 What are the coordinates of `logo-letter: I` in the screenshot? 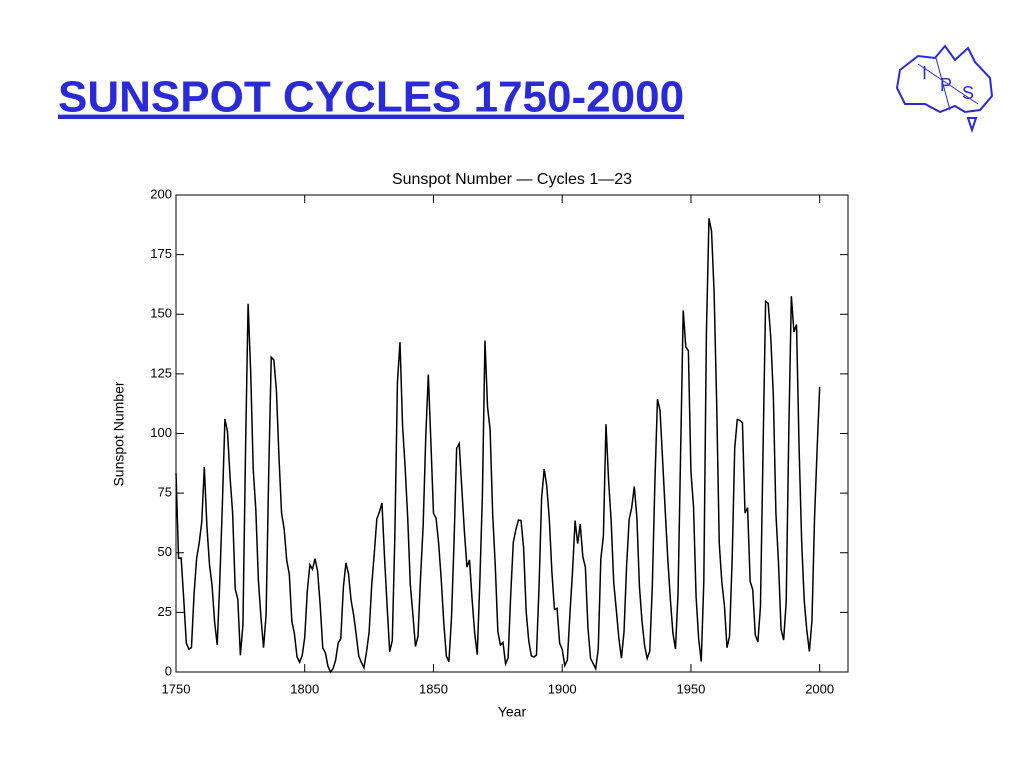 It's located at (924, 73).